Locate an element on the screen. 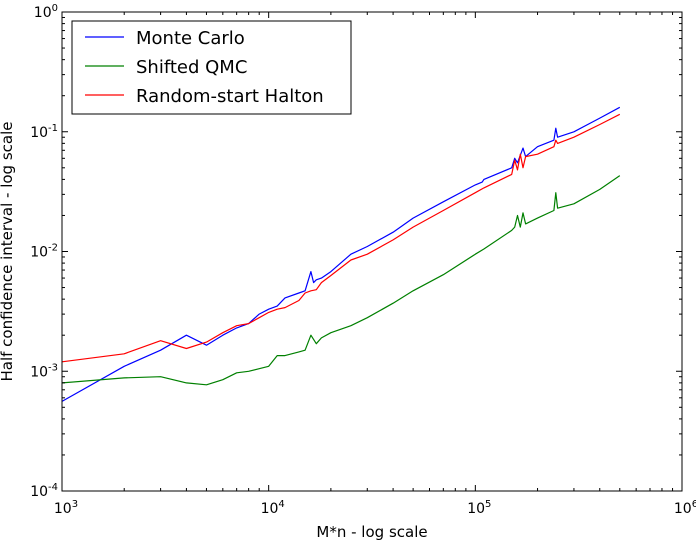  y-tick-label-1: 10⁻³ is located at coordinates (44, 371).